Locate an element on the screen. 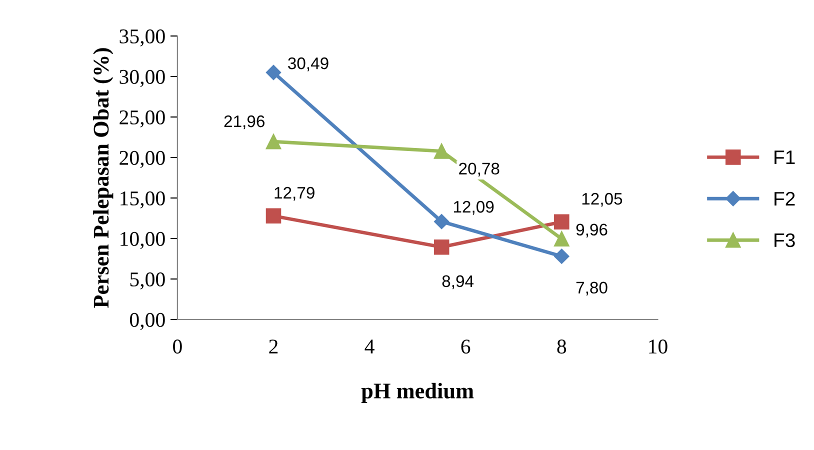 Image resolution: width=814 pixels, height=450 pixels. y-tick-label: 15,00 is located at coordinates (142, 199).